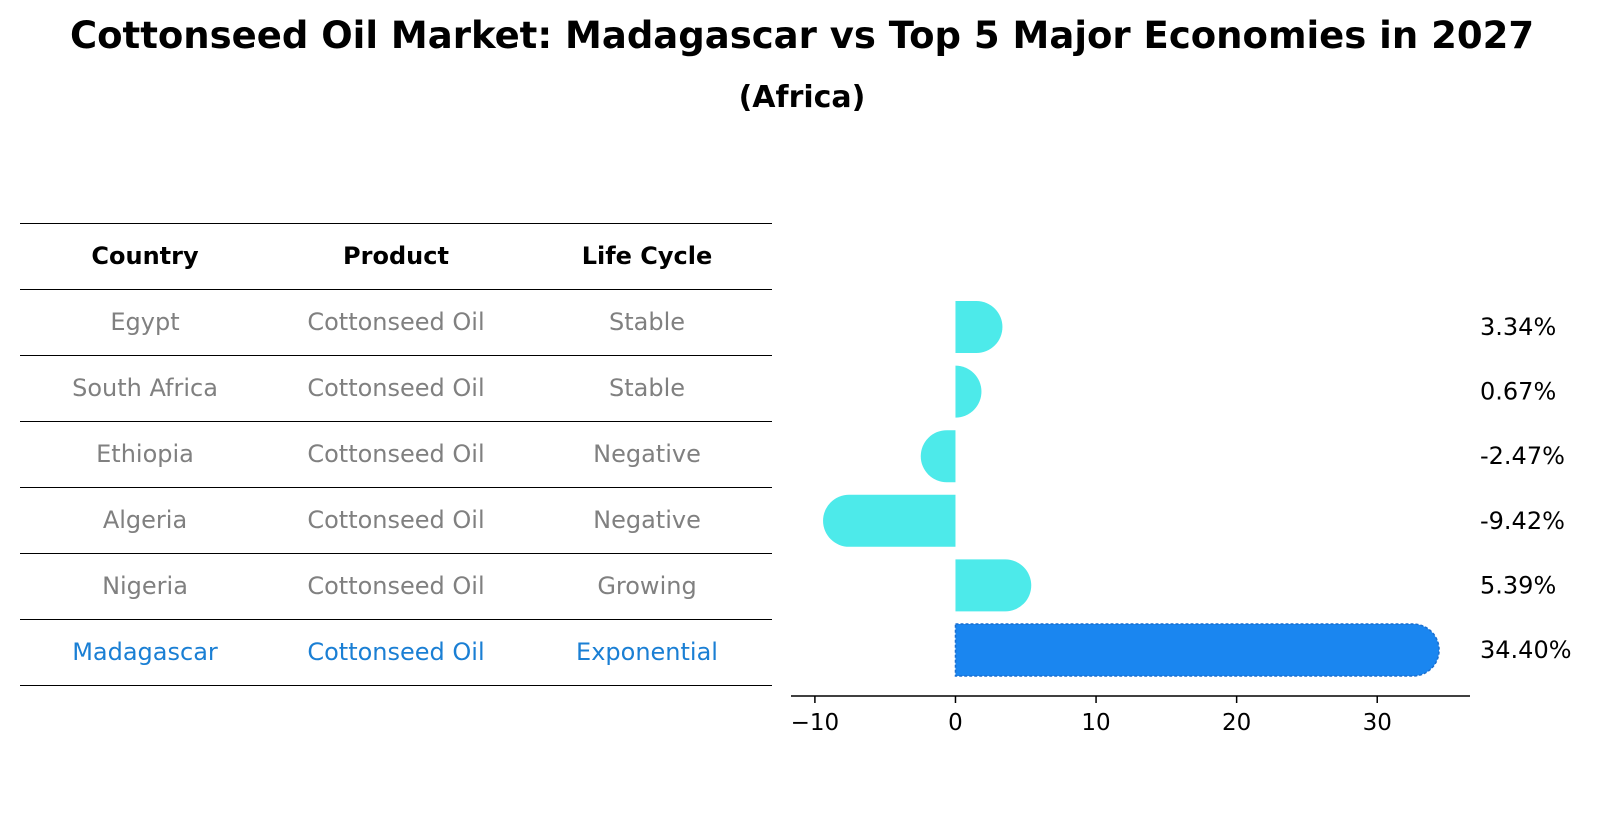 This screenshot has width=1604, height=823. I want to click on table-header-row: Country Product Life Cycle, so click(396, 256).